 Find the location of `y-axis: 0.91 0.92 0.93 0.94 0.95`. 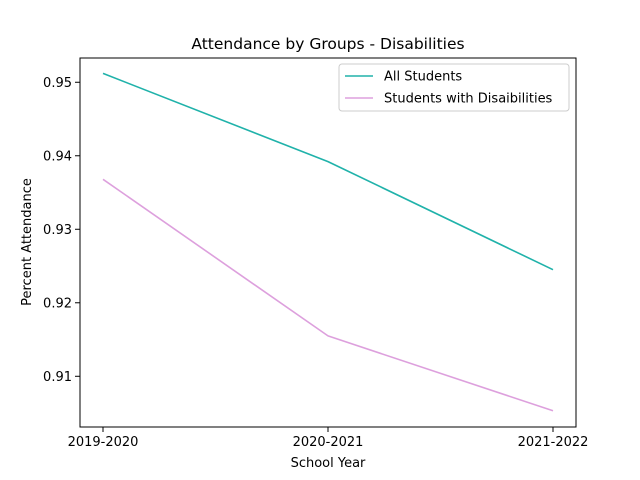

y-axis: 0.91 0.92 0.93 0.94 0.95 is located at coordinates (61, 230).